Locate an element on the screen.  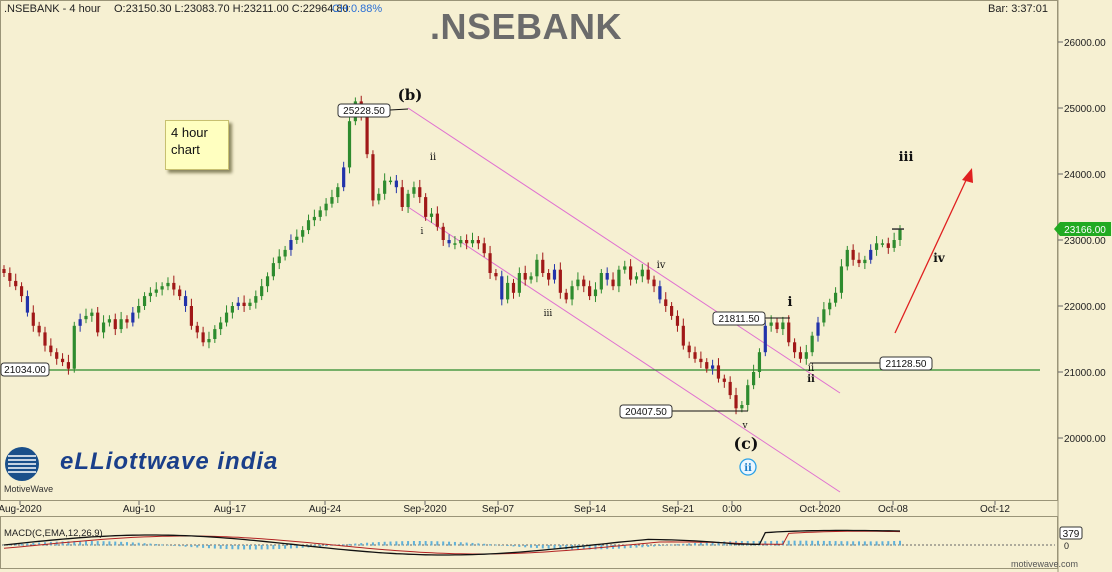
macd-value: 379 is located at coordinates (1071, 534).